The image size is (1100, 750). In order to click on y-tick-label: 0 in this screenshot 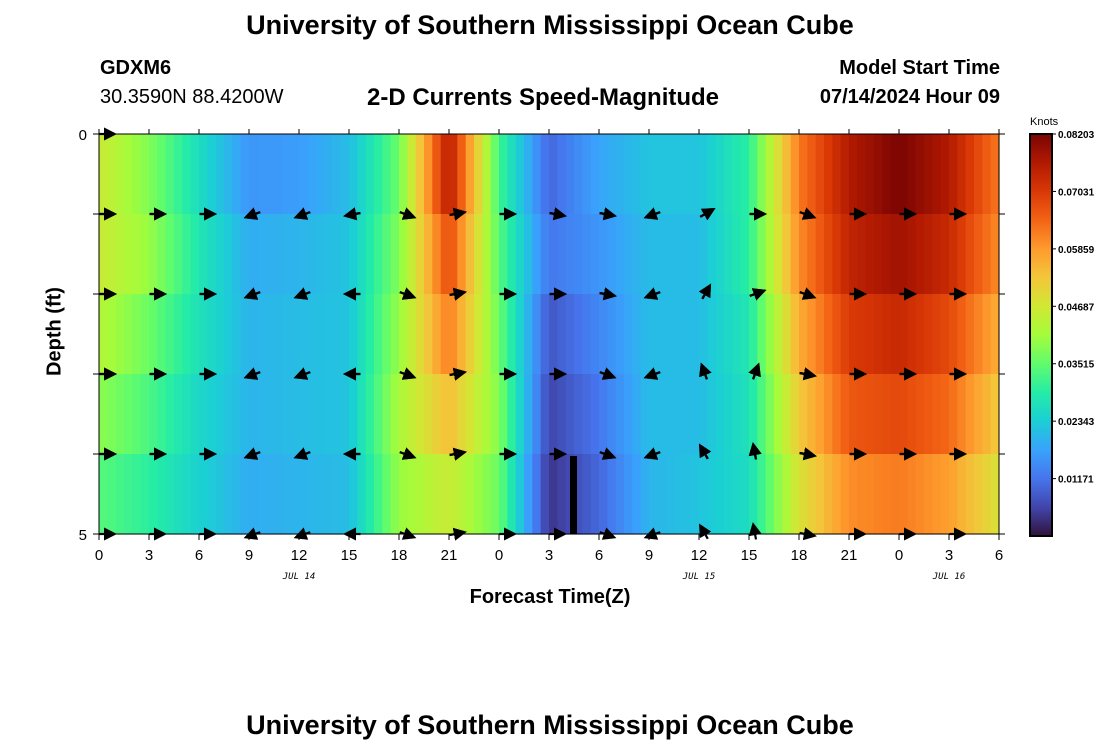, I will do `click(83, 135)`.